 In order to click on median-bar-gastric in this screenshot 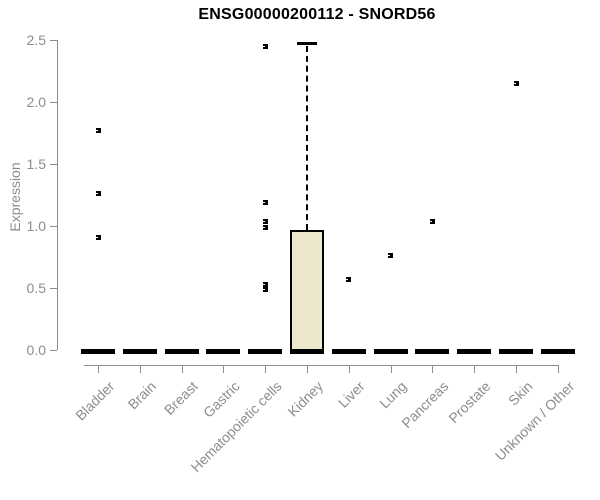, I will do `click(223, 351)`.